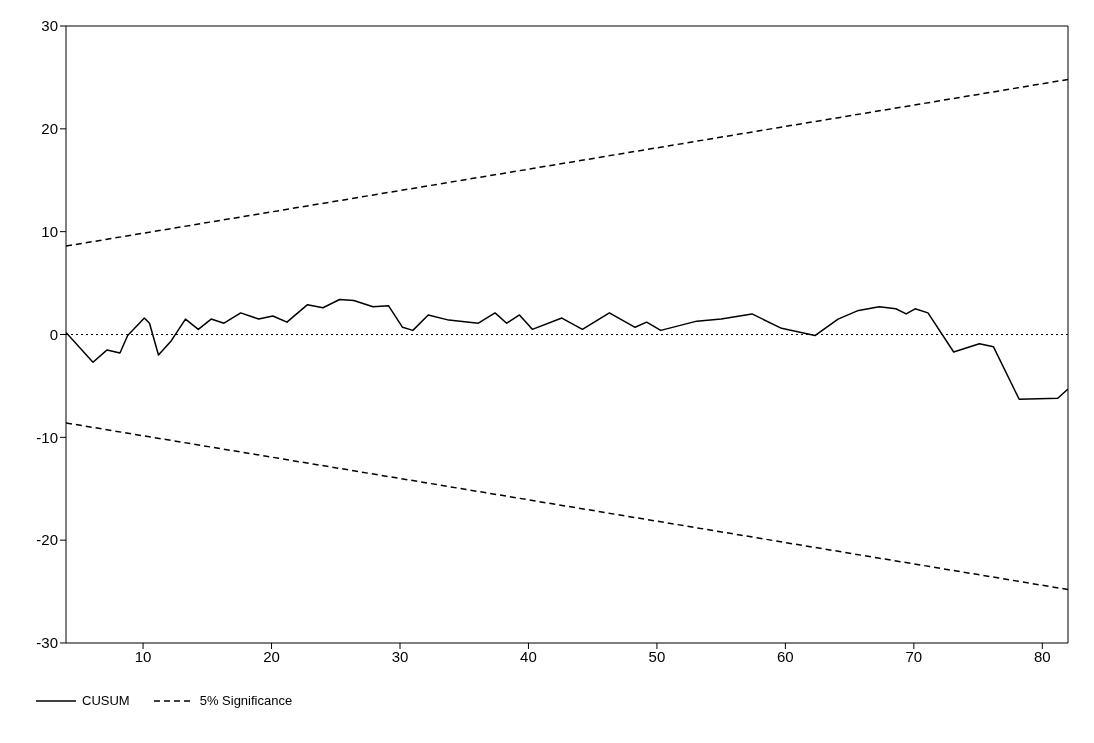 The width and height of the screenshot is (1094, 743). What do you see at coordinates (47, 437) in the screenshot?
I see `y-tick-label: -10` at bounding box center [47, 437].